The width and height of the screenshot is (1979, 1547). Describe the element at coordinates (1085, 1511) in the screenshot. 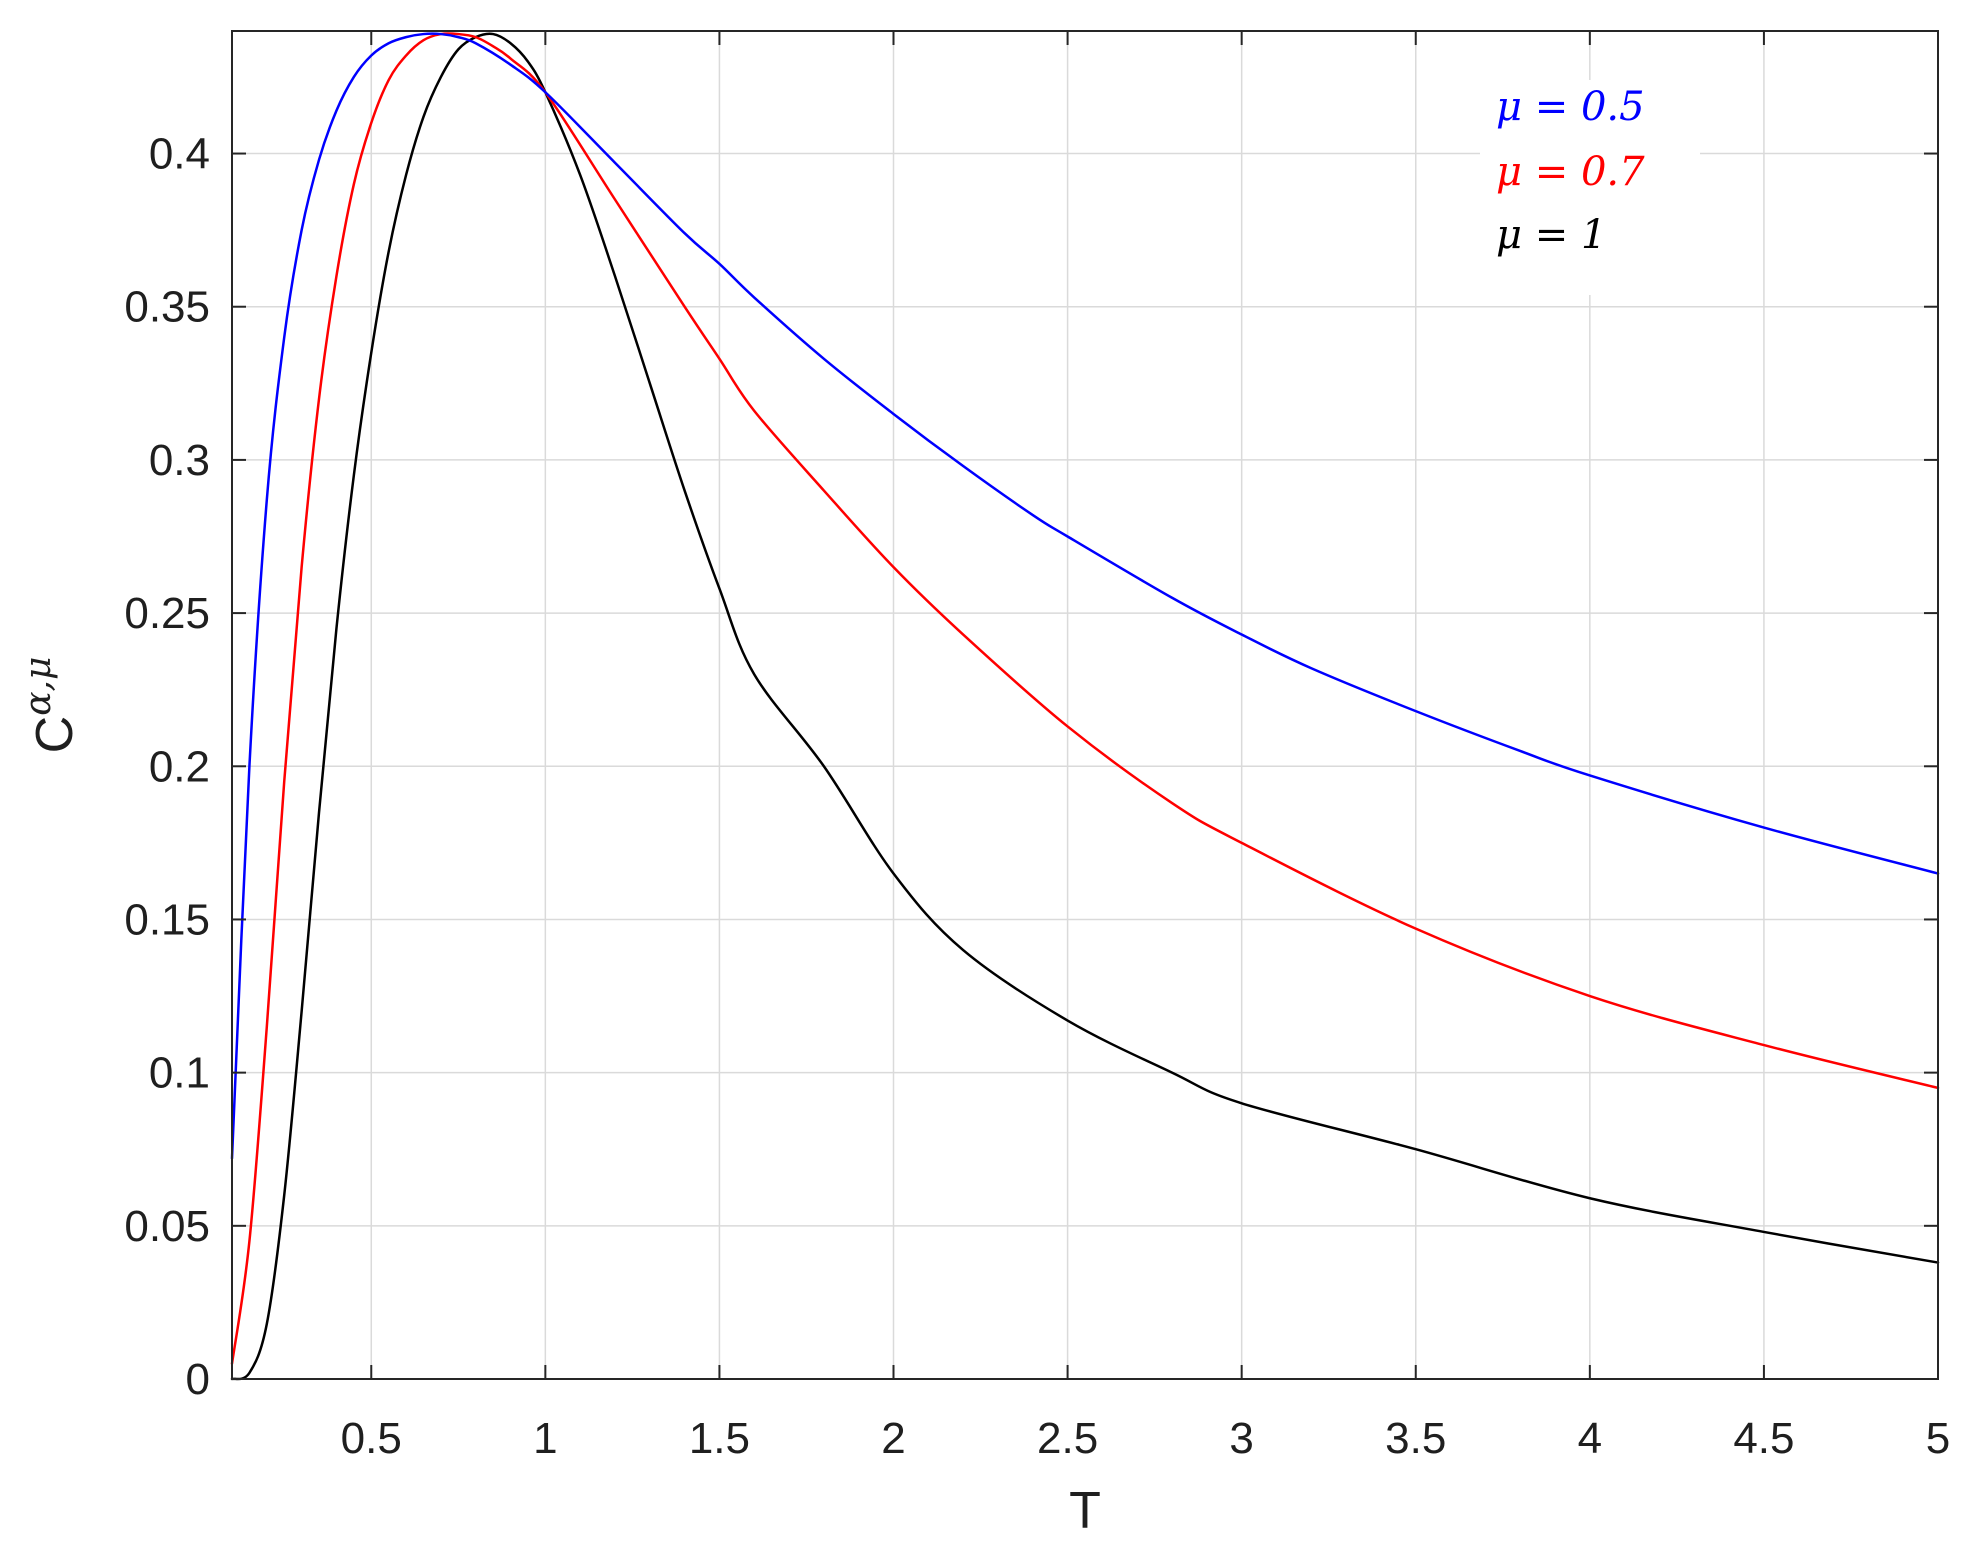

I see `x-axis-label: T` at that location.